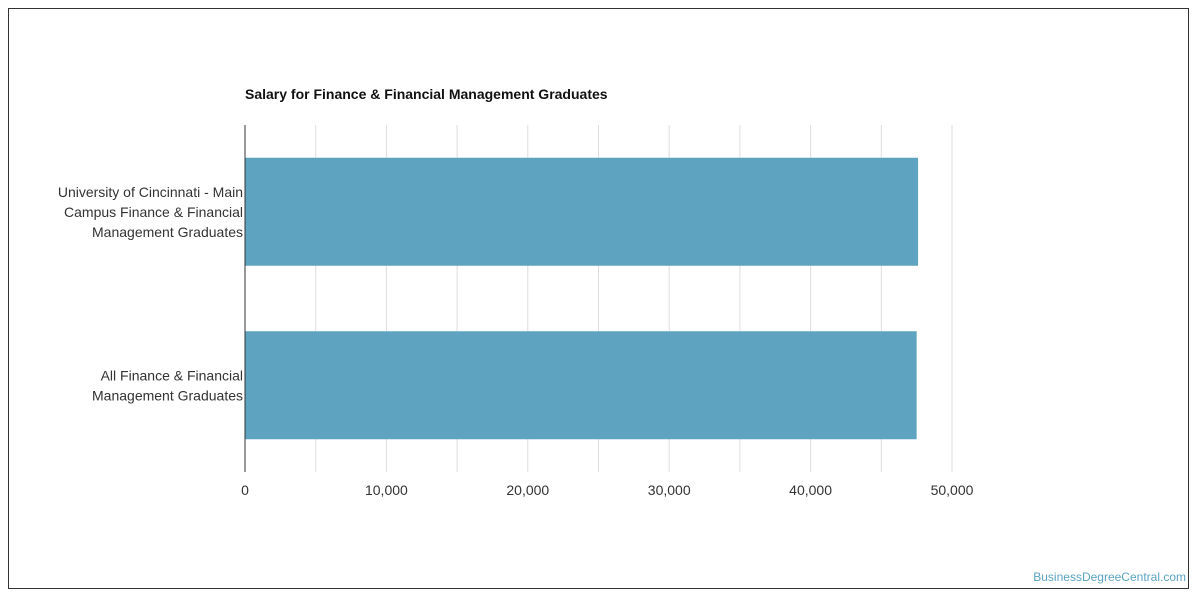 The height and width of the screenshot is (600, 1200). What do you see at coordinates (810, 490) in the screenshot?
I see `x-tick-label: 40,000` at bounding box center [810, 490].